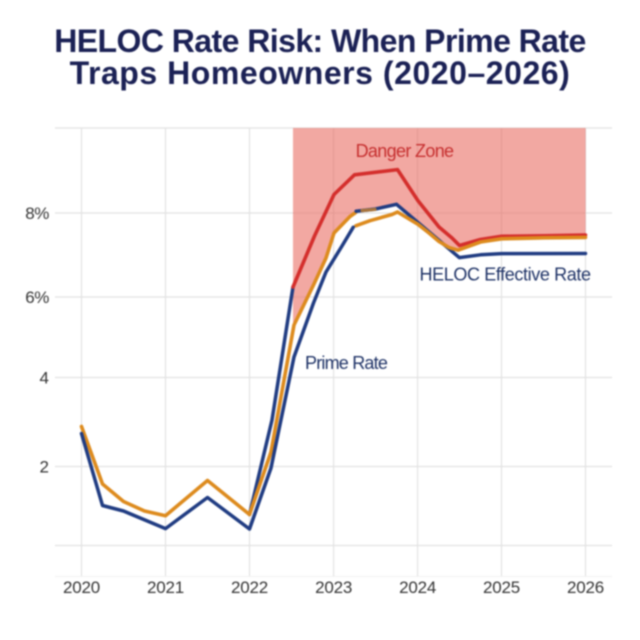  Describe the element at coordinates (43, 378) in the screenshot. I see `svg-text: 4` at that location.